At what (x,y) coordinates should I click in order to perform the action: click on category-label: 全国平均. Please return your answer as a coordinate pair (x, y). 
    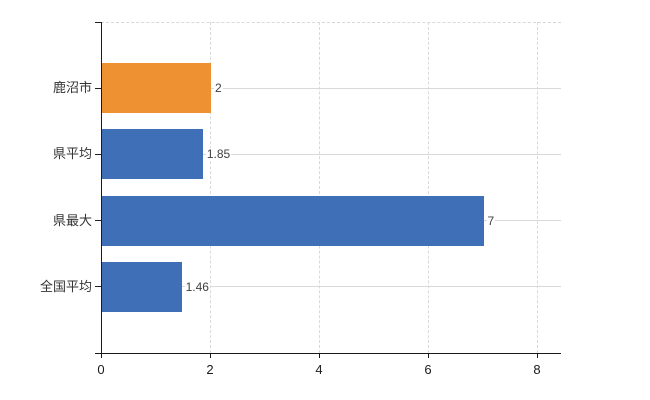
    Looking at the image, I should click on (65, 286).